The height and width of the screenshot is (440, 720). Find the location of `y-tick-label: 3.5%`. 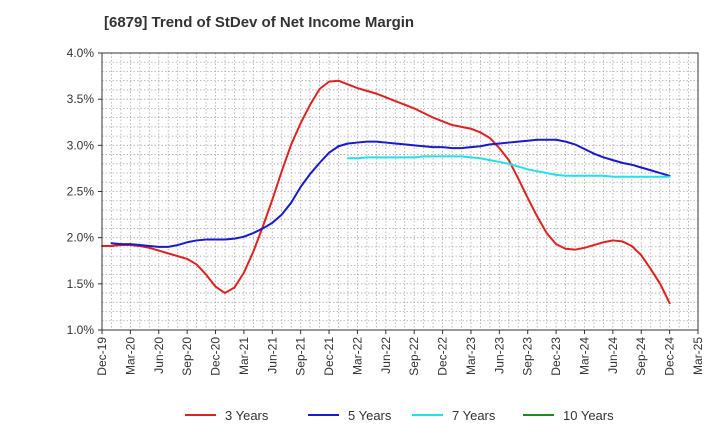

y-tick-label: 3.5% is located at coordinates (81, 99).